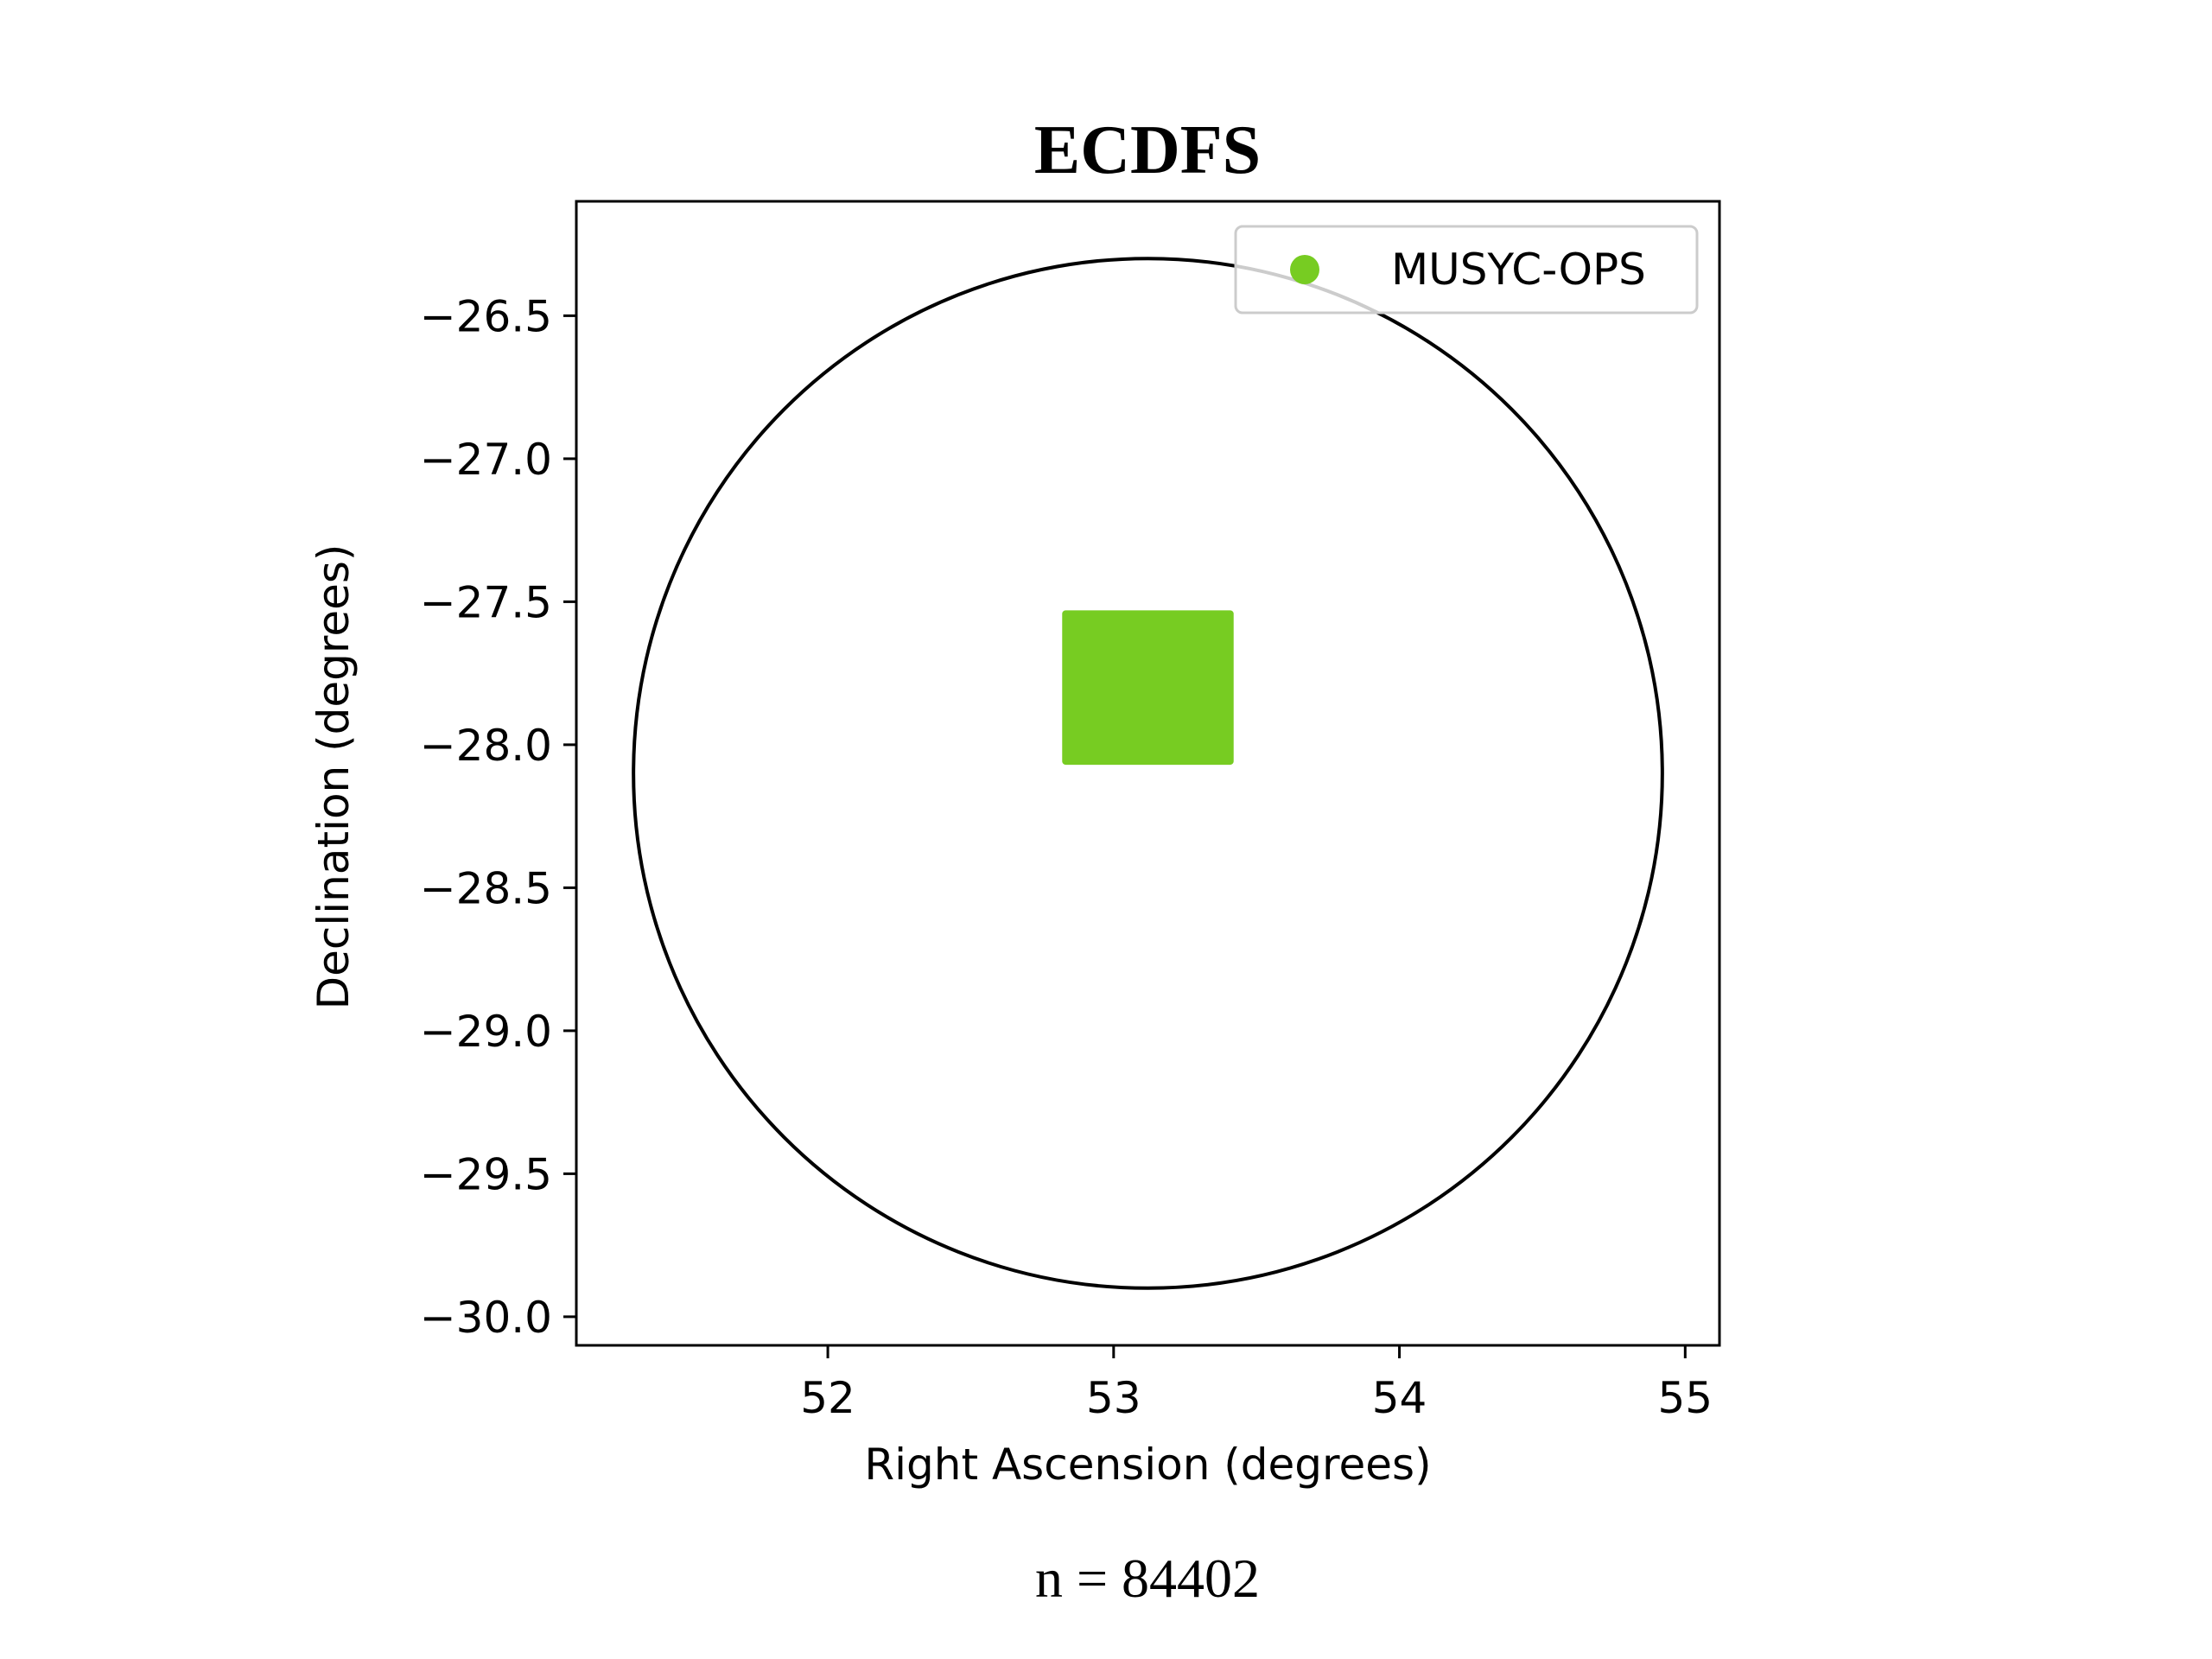  I want to click on x-axis-ticks: 52 53 54 55, so click(1256, 1384).